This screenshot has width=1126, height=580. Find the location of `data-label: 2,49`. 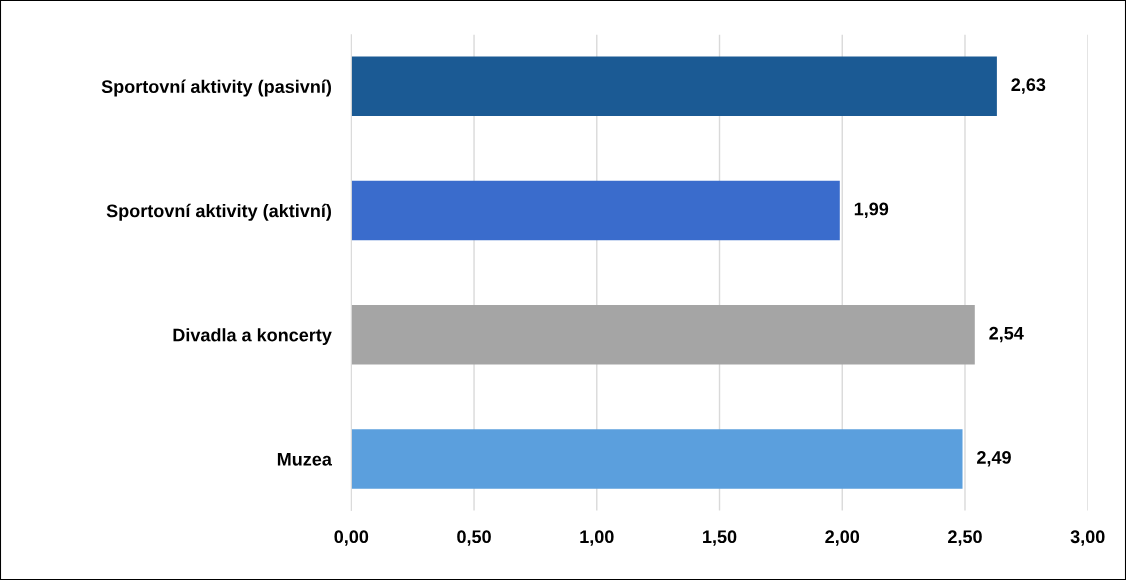

data-label: 2,49 is located at coordinates (994, 459).